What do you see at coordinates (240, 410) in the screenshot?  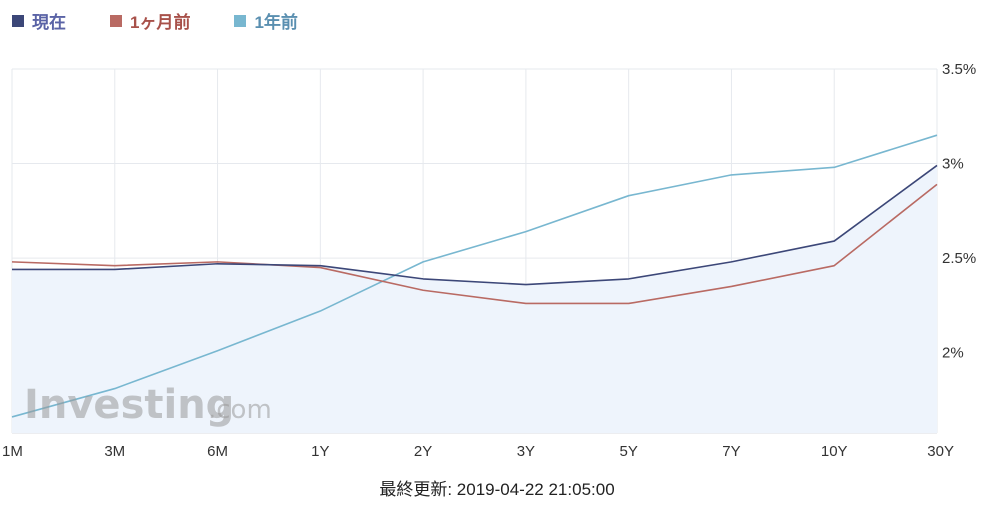 I see `watermark-sub: .com` at bounding box center [240, 410].